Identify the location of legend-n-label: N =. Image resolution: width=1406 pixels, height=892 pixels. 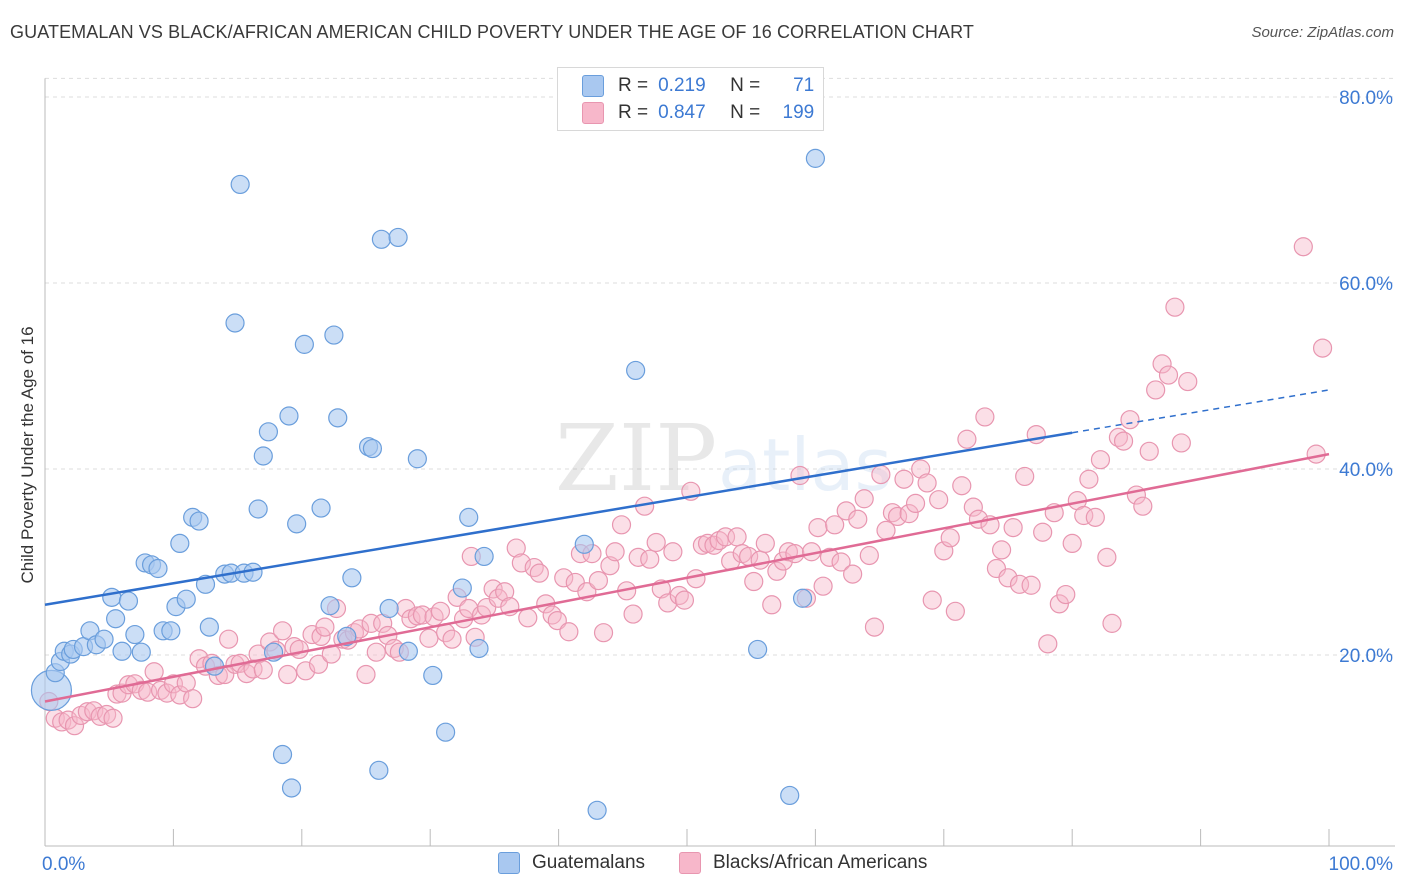
(745, 85).